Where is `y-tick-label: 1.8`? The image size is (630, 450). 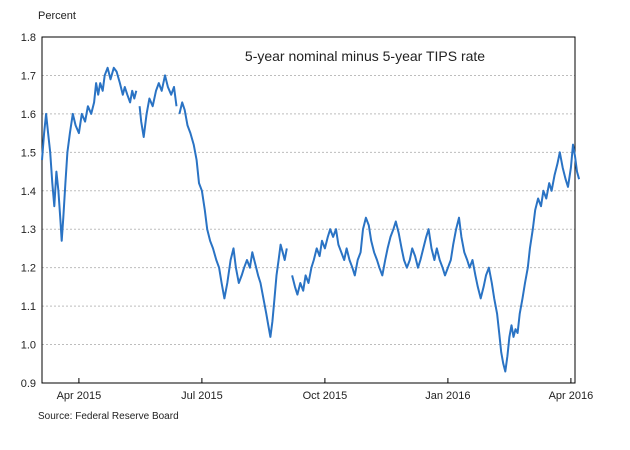 y-tick-label: 1.8 is located at coordinates (28, 38).